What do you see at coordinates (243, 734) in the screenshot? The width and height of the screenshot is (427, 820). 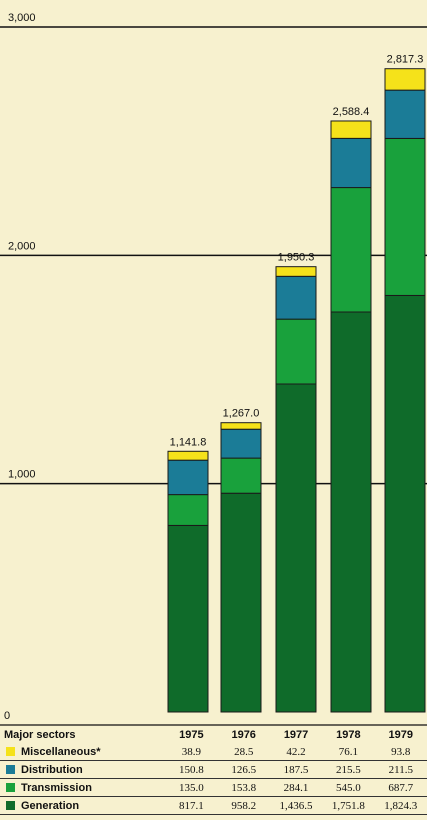 I see `table-header-year: 1976` at bounding box center [243, 734].